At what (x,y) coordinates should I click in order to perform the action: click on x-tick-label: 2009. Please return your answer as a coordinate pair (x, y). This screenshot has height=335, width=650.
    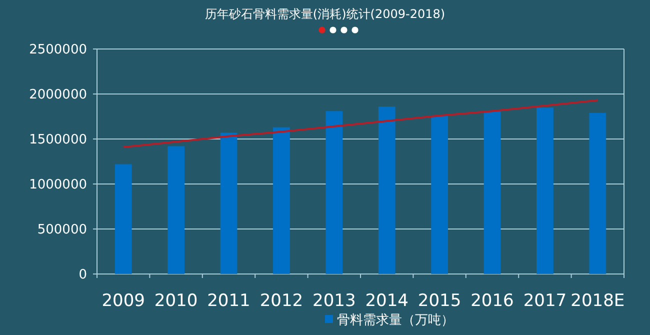
    Looking at the image, I should click on (123, 301).